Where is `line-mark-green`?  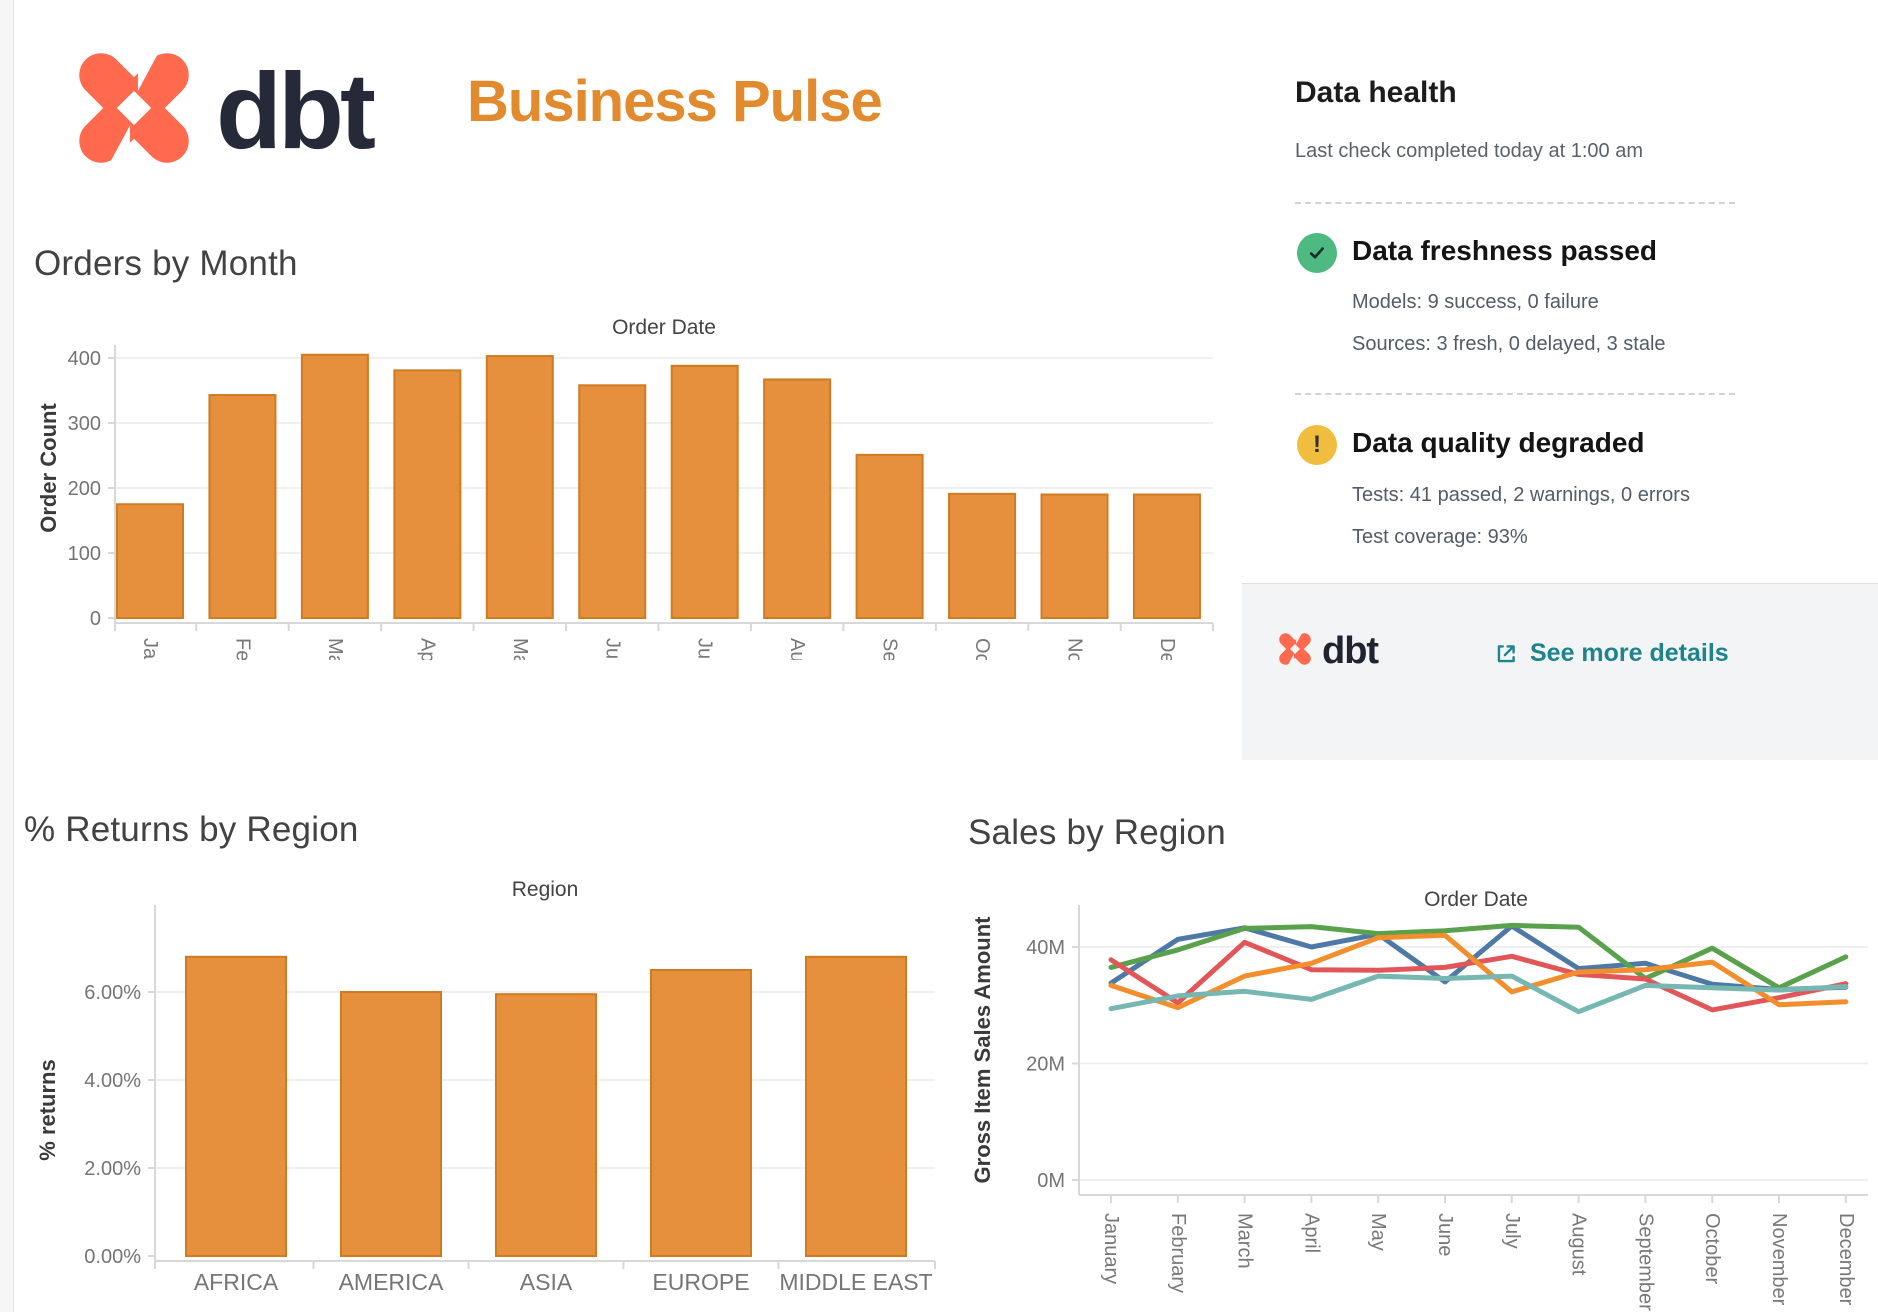
line-mark-green is located at coordinates (1478, 956).